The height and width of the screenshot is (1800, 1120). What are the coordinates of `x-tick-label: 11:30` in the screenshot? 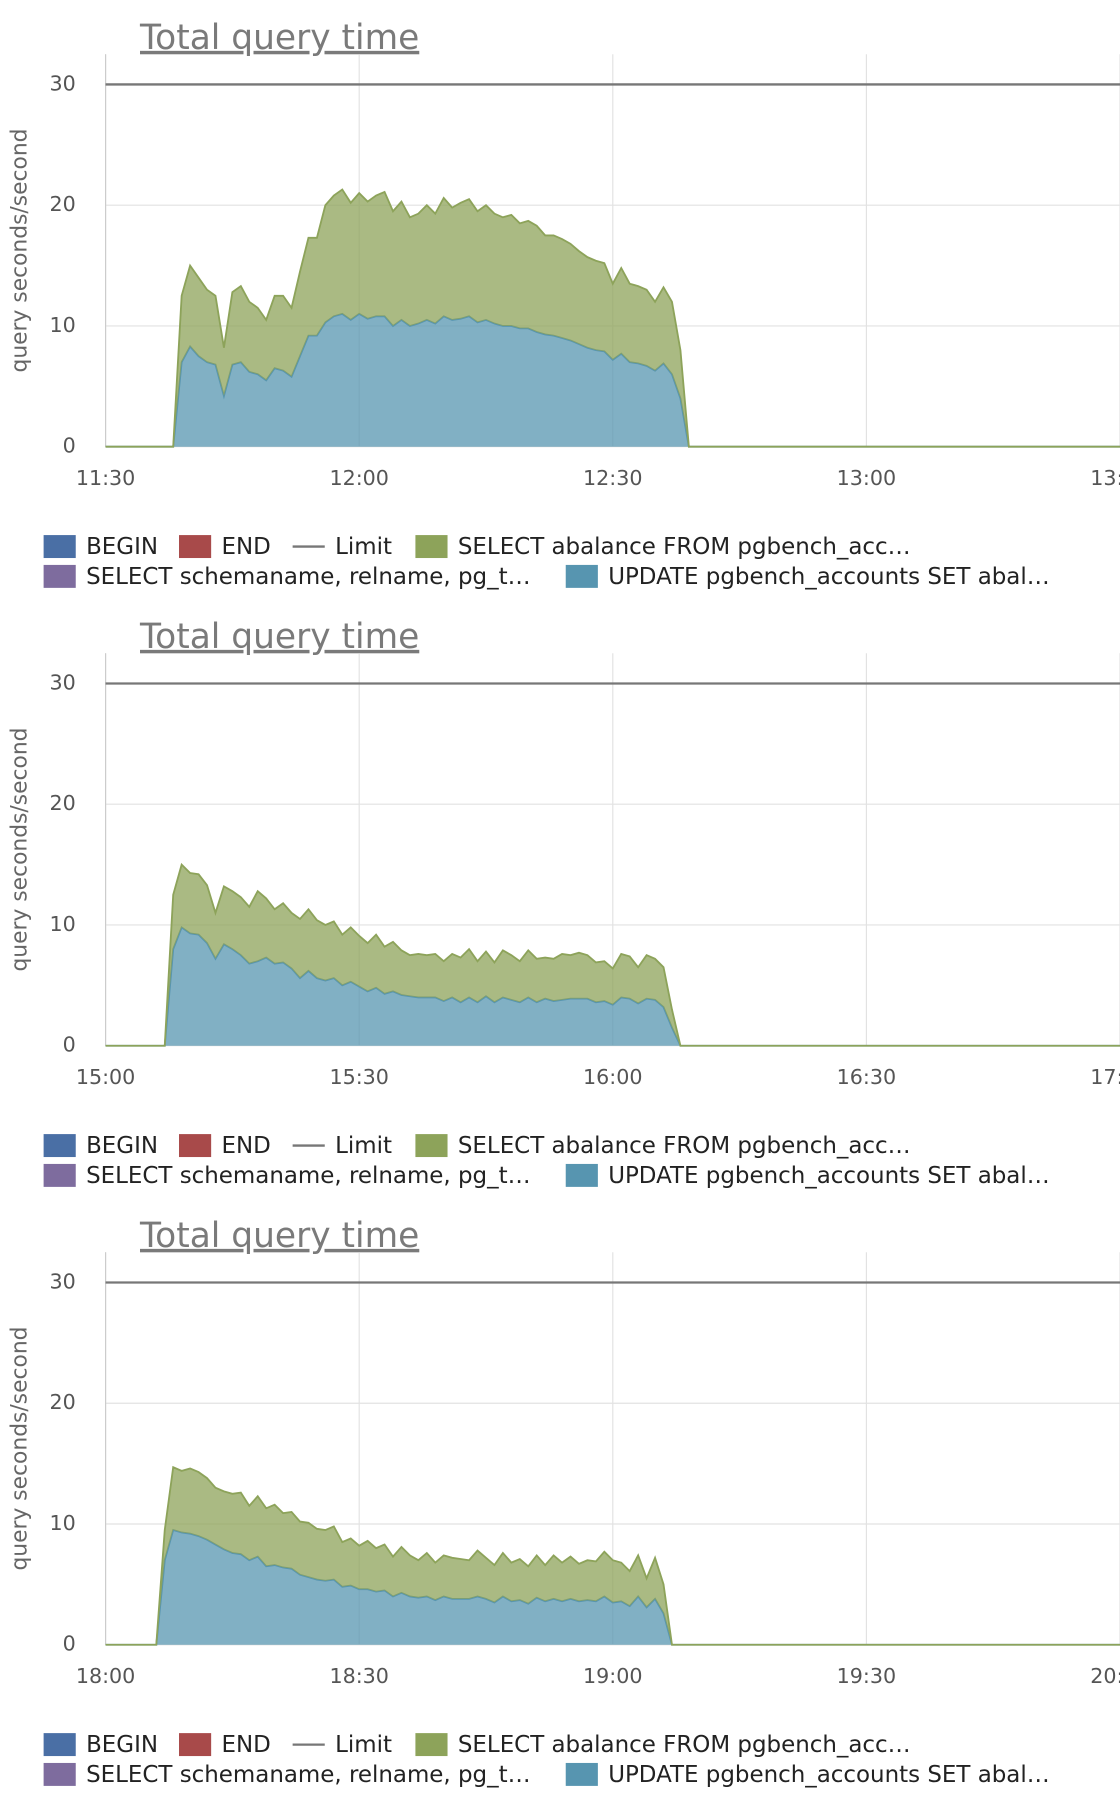 It's located at (105, 478).